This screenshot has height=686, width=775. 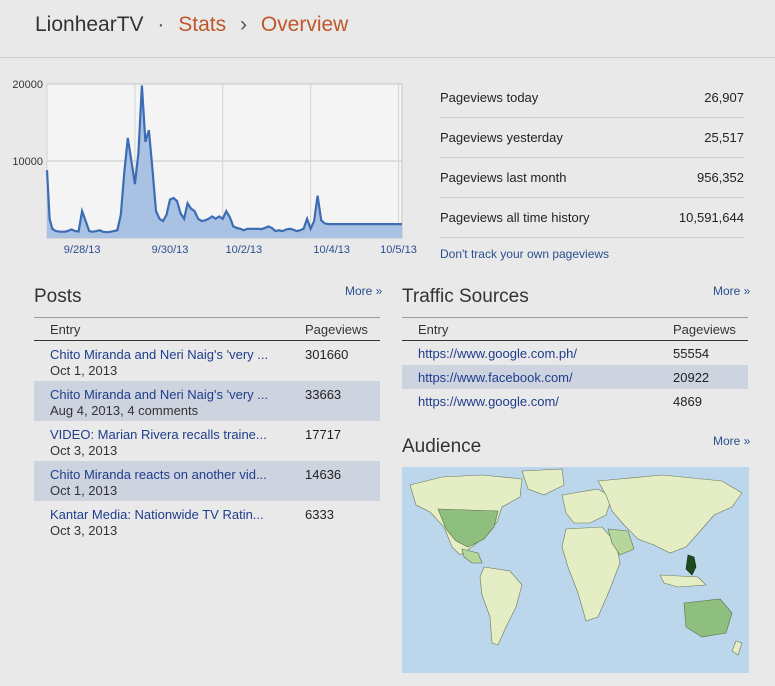 What do you see at coordinates (364, 291) in the screenshot?
I see `posts-more-link: More »` at bounding box center [364, 291].